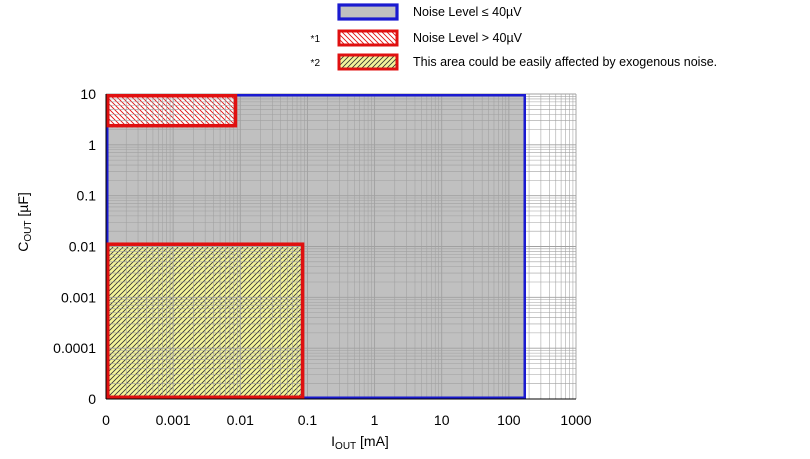 Image resolution: width=810 pixels, height=459 pixels. Describe the element at coordinates (24, 222) in the screenshot. I see `y-axis-label: COUT [µF]` at that location.